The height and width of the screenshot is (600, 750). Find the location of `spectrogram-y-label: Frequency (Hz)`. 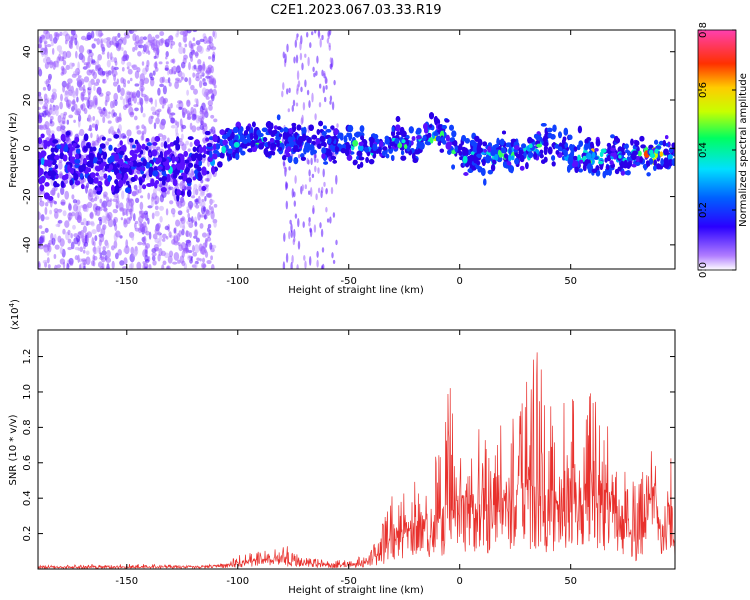

spectrogram-y-label: Frequency (Hz) is located at coordinates (13, 150).